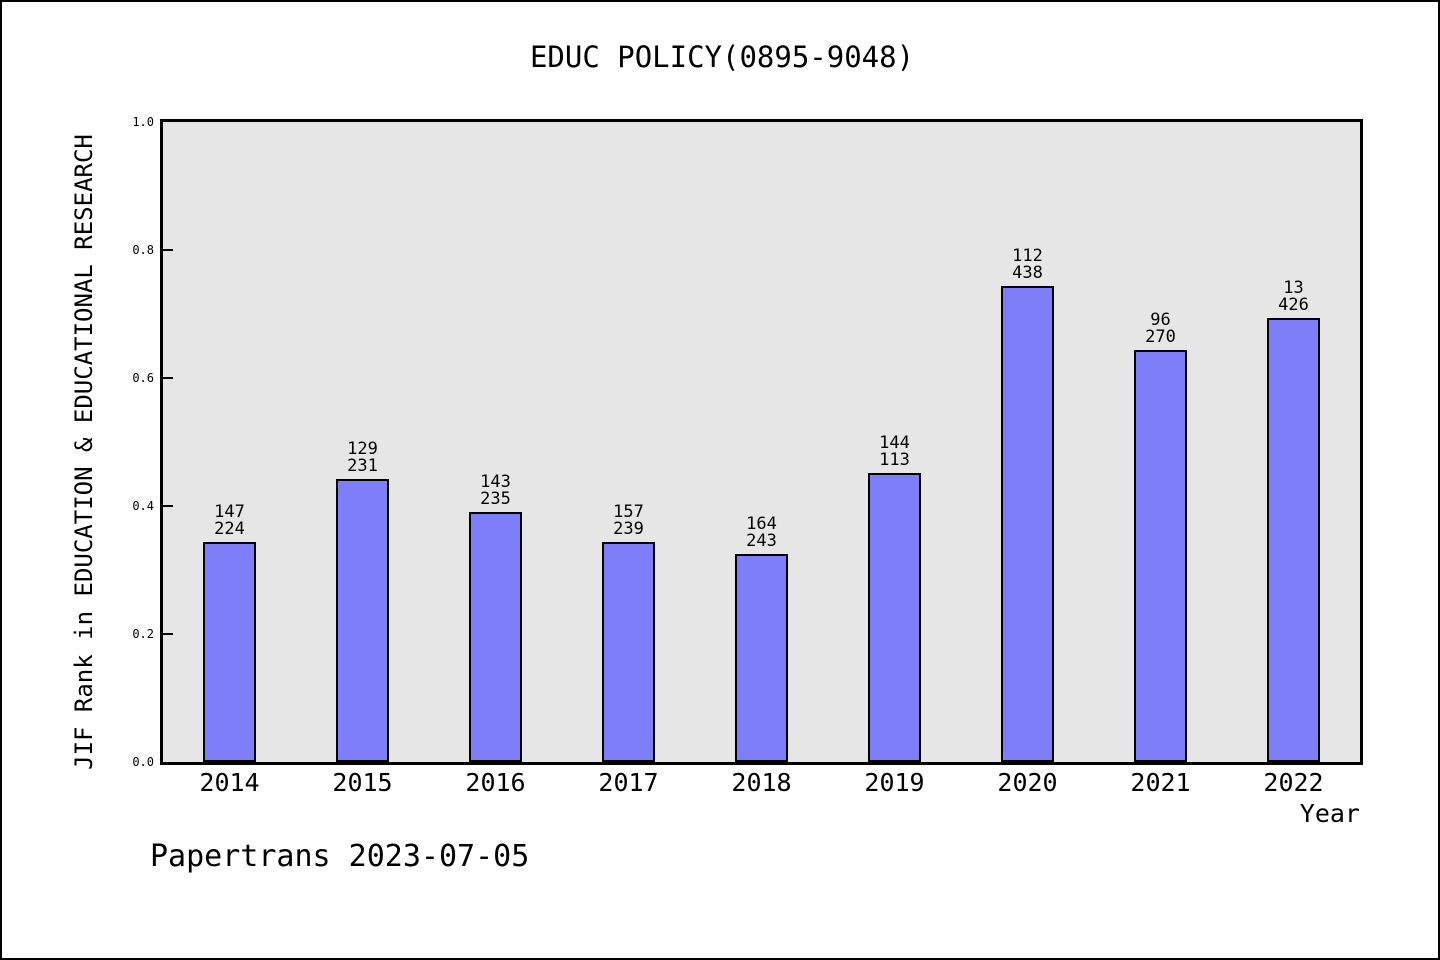 Image resolution: width=1440 pixels, height=960 pixels. What do you see at coordinates (143, 250) in the screenshot?
I see `y-tick-label: 0.8` at bounding box center [143, 250].